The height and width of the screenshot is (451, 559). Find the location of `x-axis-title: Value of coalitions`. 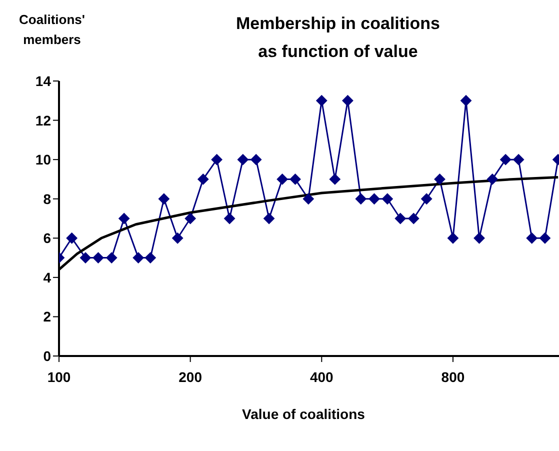

x-axis-title: Value of coalitions is located at coordinates (303, 414).